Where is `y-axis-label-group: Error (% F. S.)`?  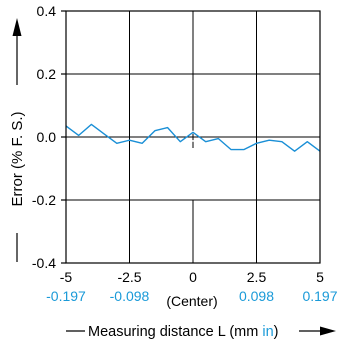 y-axis-label-group: Error (% F. S.) is located at coordinates (17, 140).